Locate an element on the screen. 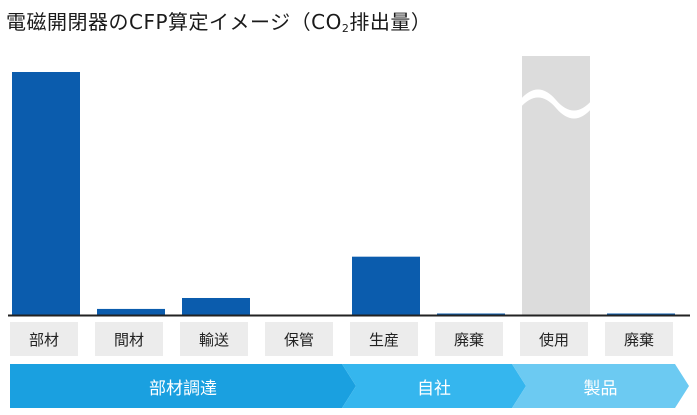  title-text: 電磁開閉器のCFP算定イメージ（CO is located at coordinates (174, 22).